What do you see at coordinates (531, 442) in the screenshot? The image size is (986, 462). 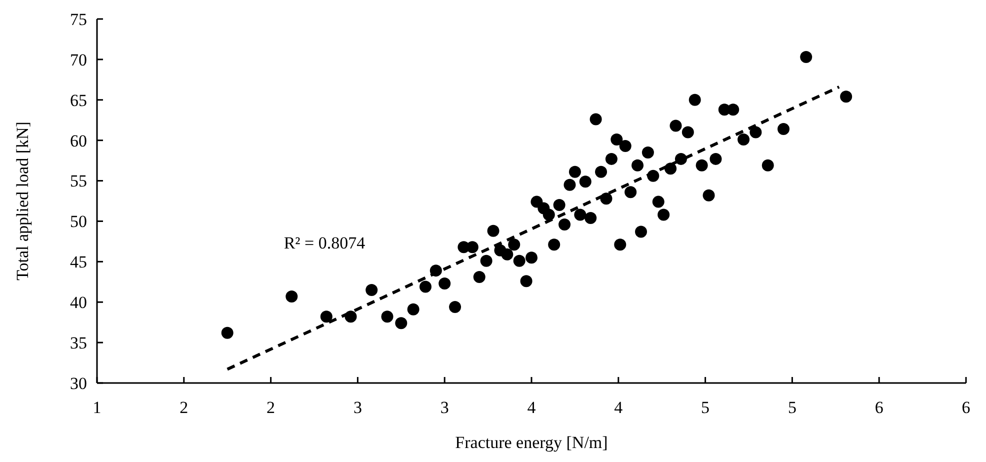 I see `x-axis-title: Fracture energy [N/m]` at bounding box center [531, 442].